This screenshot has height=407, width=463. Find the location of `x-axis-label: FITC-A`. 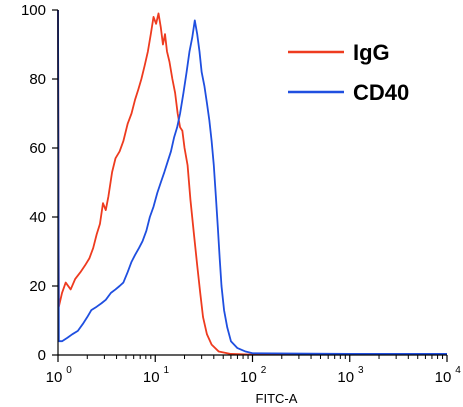

x-axis-label: FITC-A is located at coordinates (277, 398).